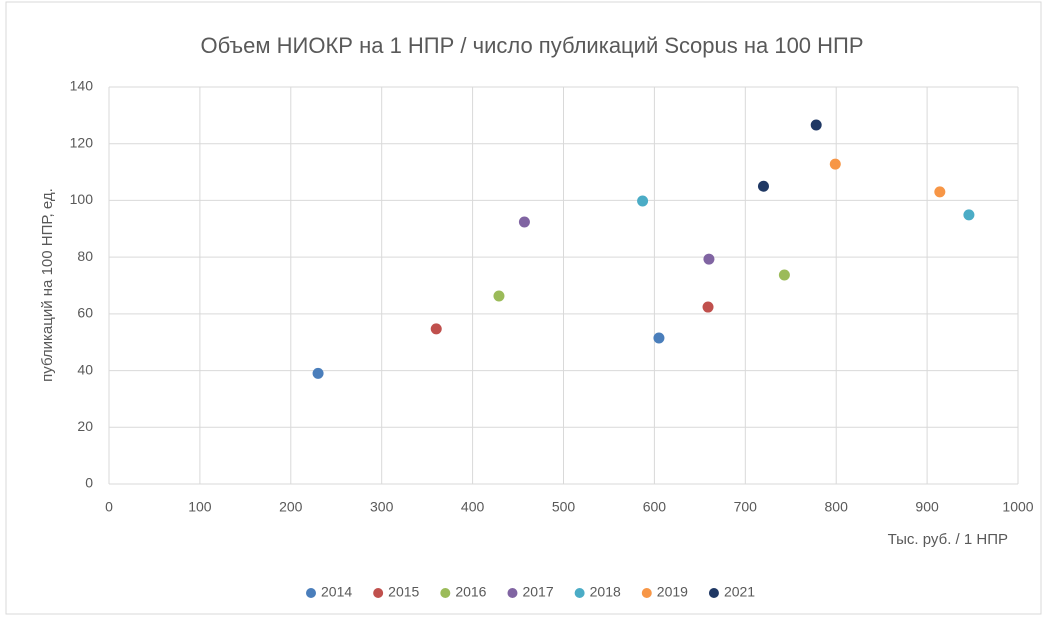  What do you see at coordinates (473, 507) in the screenshot?
I see `x-tick-label: 400` at bounding box center [473, 507].